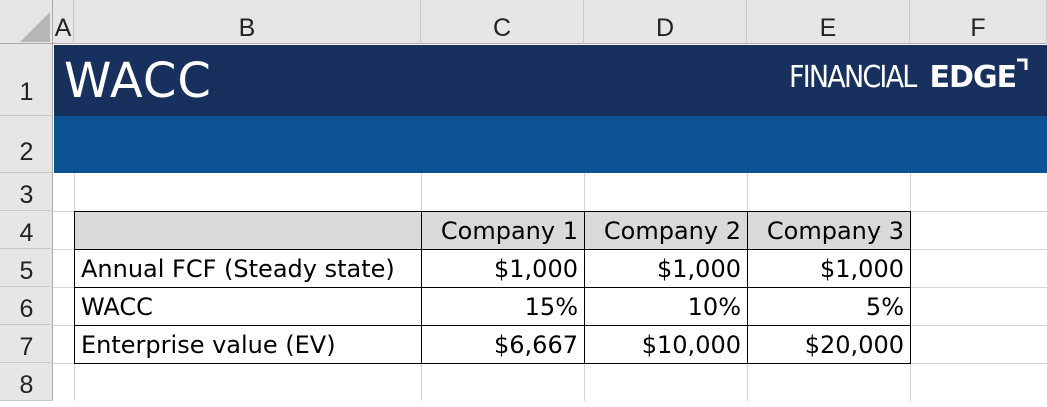  What do you see at coordinates (247, 22) in the screenshot?
I see `column-header-b: B` at bounding box center [247, 22].